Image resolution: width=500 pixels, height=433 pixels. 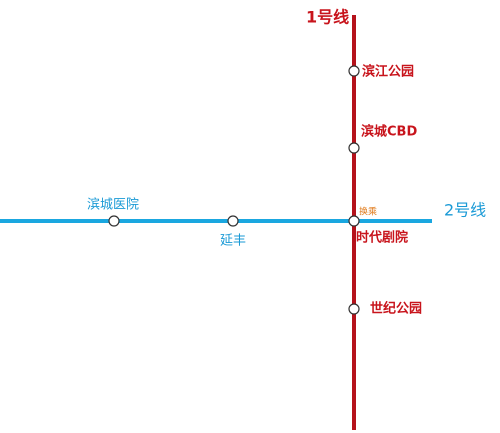 What do you see at coordinates (382, 238) in the screenshot?
I see `station-label: 时代剧院` at bounding box center [382, 238].